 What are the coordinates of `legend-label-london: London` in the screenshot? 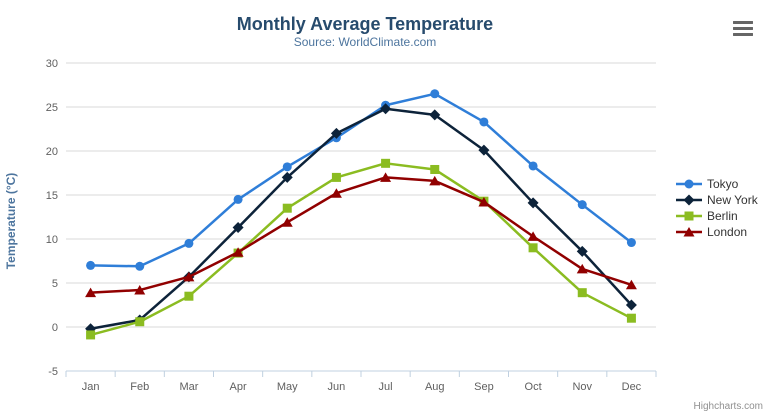 It's located at (727, 232).